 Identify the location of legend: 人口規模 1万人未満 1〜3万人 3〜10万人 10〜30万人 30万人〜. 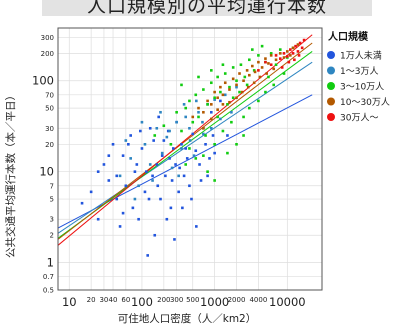
(360, 78).